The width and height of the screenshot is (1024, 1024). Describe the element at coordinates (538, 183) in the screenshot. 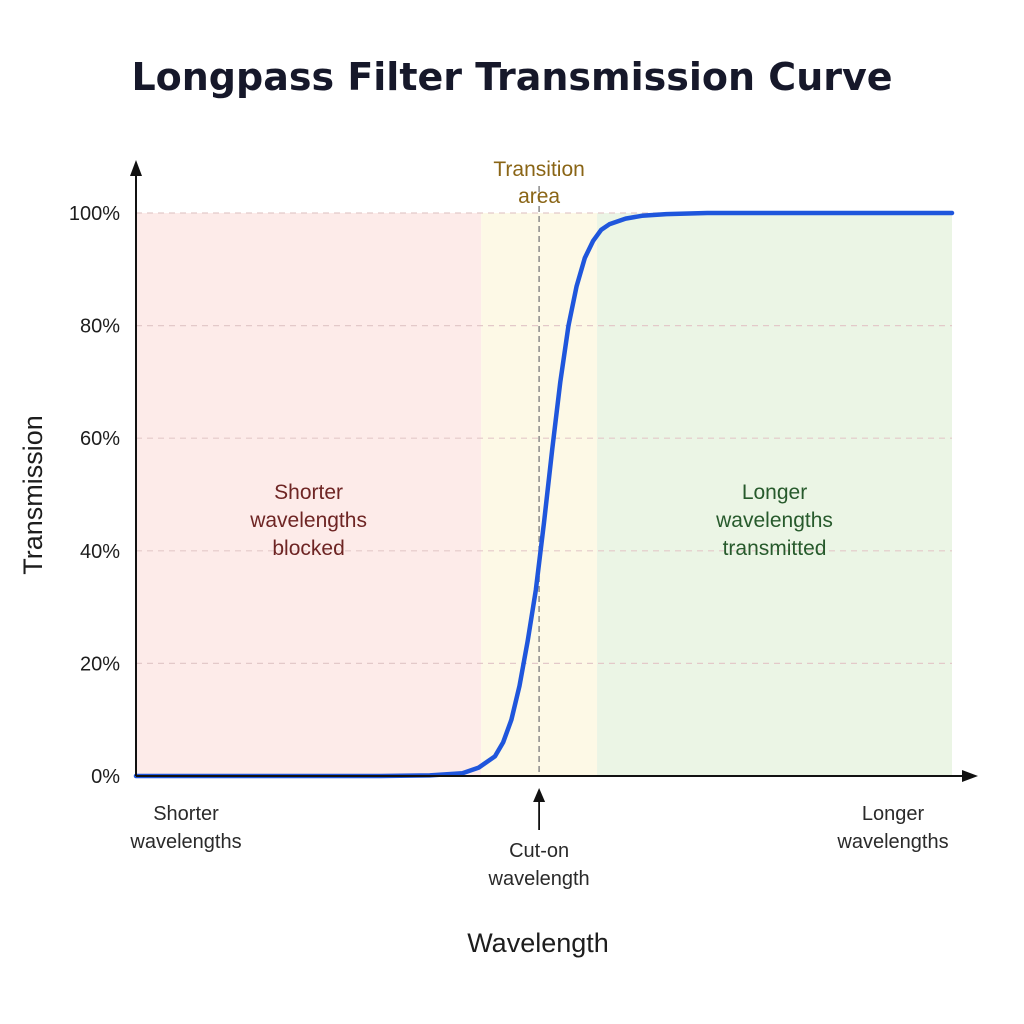

I see `transition-area-label: Transition area` at that location.